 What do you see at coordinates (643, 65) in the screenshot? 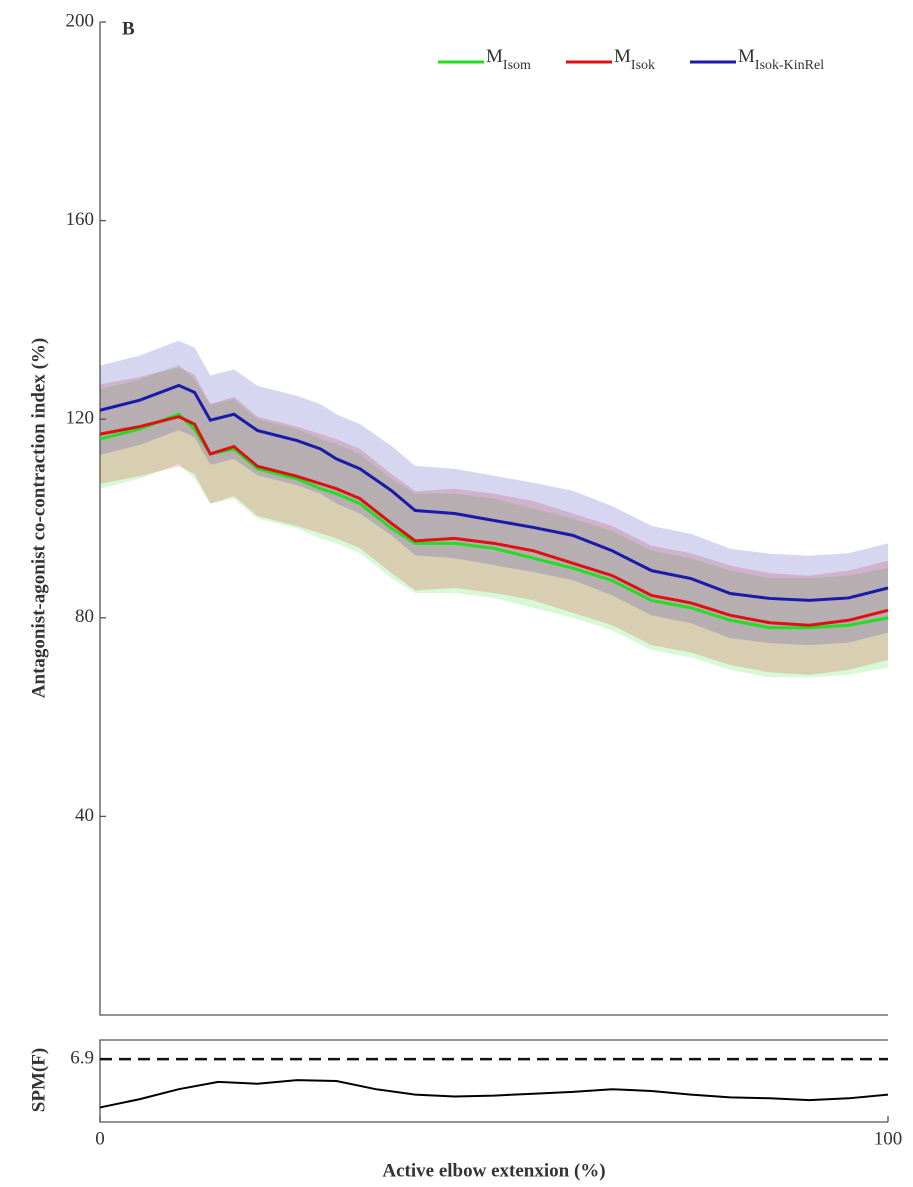
I see `legend-subscript: Isok` at bounding box center [643, 65].